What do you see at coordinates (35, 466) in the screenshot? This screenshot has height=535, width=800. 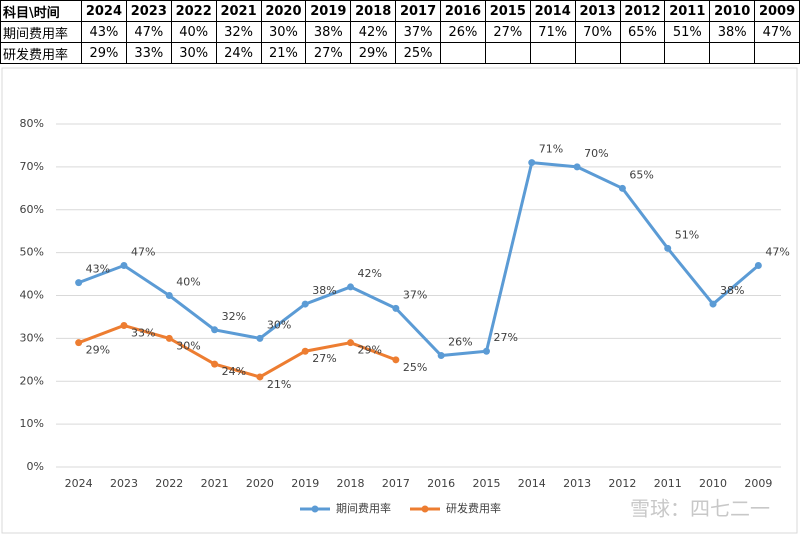 I see `y-tick-label: 0%` at bounding box center [35, 466].